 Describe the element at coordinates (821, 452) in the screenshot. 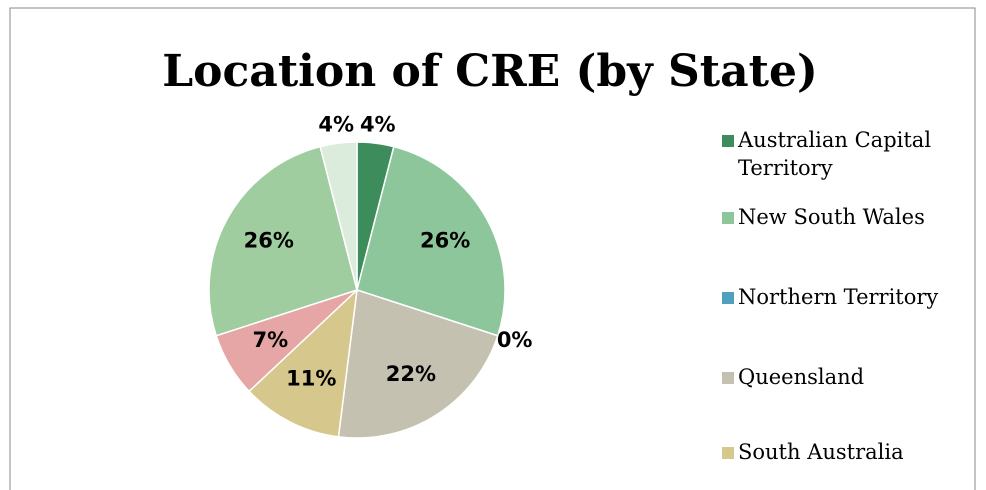

I see `legend-label: South Australia` at that location.